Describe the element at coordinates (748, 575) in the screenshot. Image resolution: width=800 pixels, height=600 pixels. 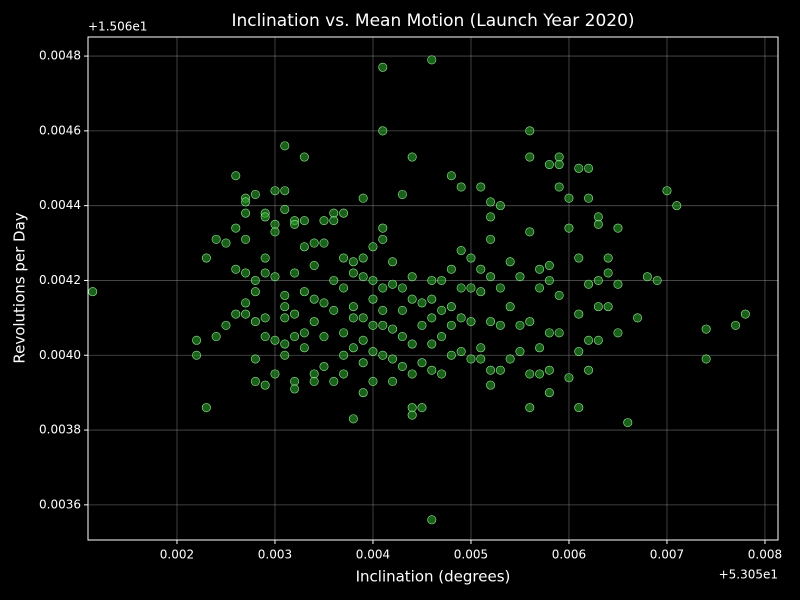
I see `x-offset-label: +5.305e1` at that location.